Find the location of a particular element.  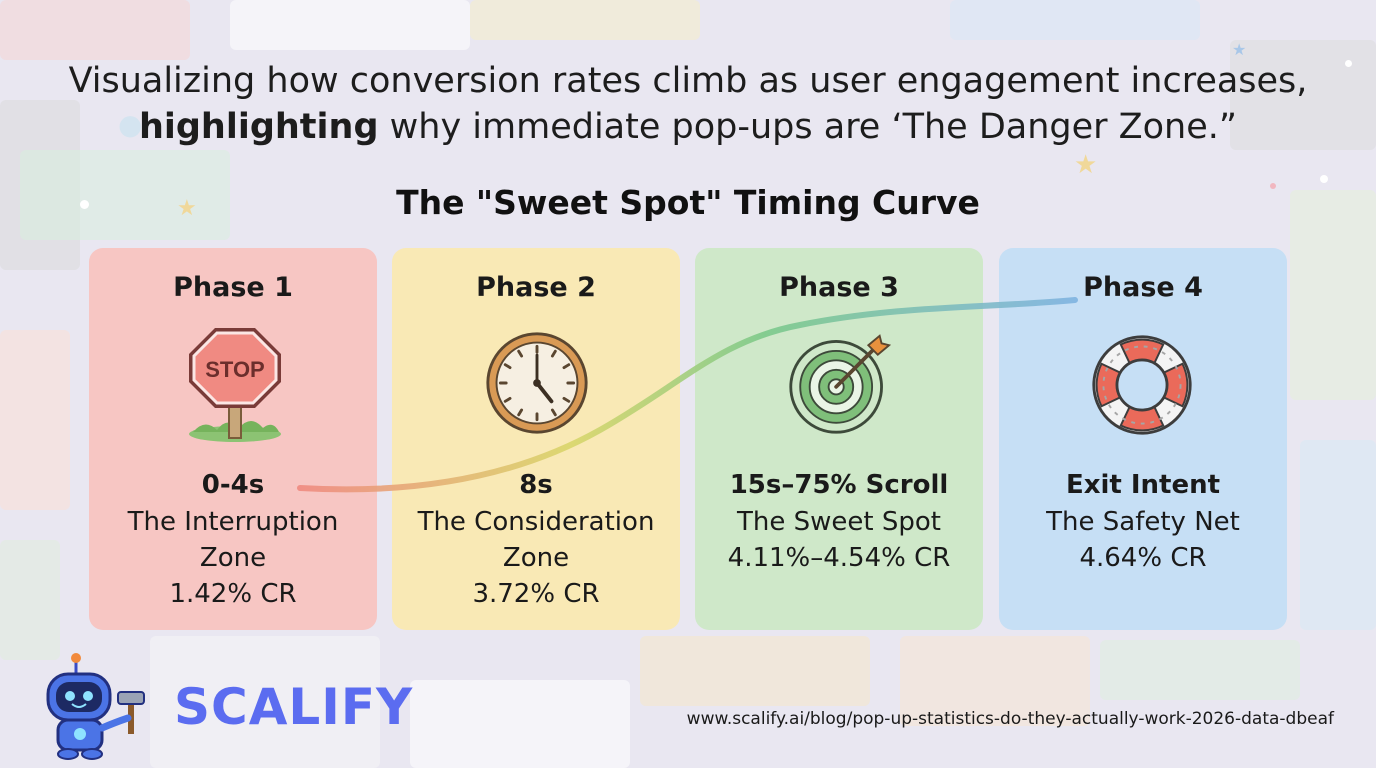

phase-1-zone-line-2: Zone is located at coordinates (233, 558).